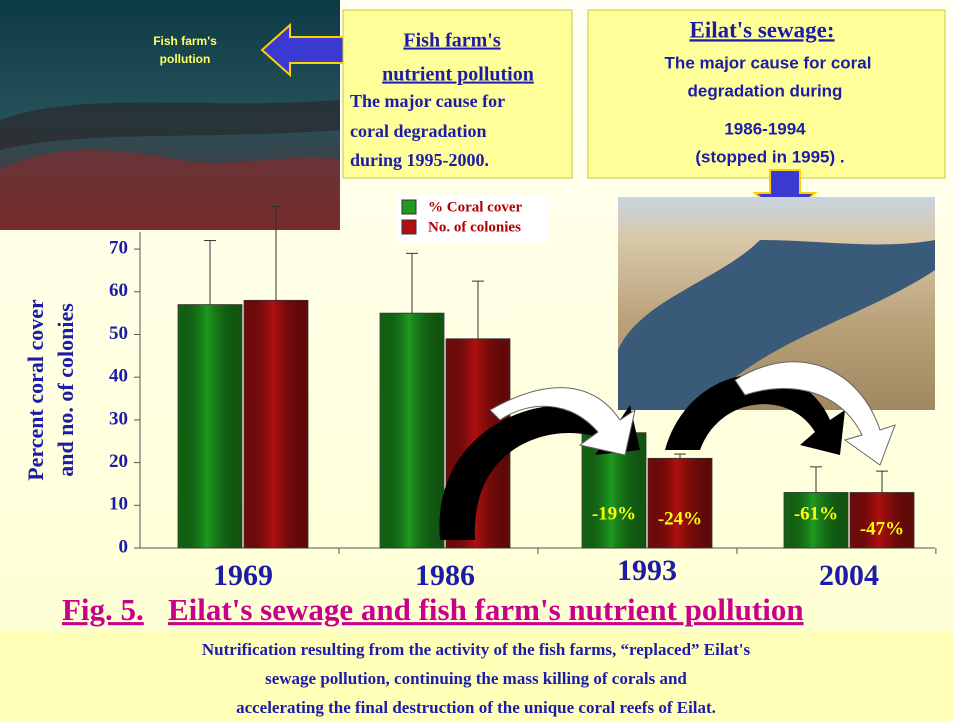 This screenshot has height=722, width=953. Describe the element at coordinates (419, 160) in the screenshot. I see `box-text: during 1995-2000.` at that location.